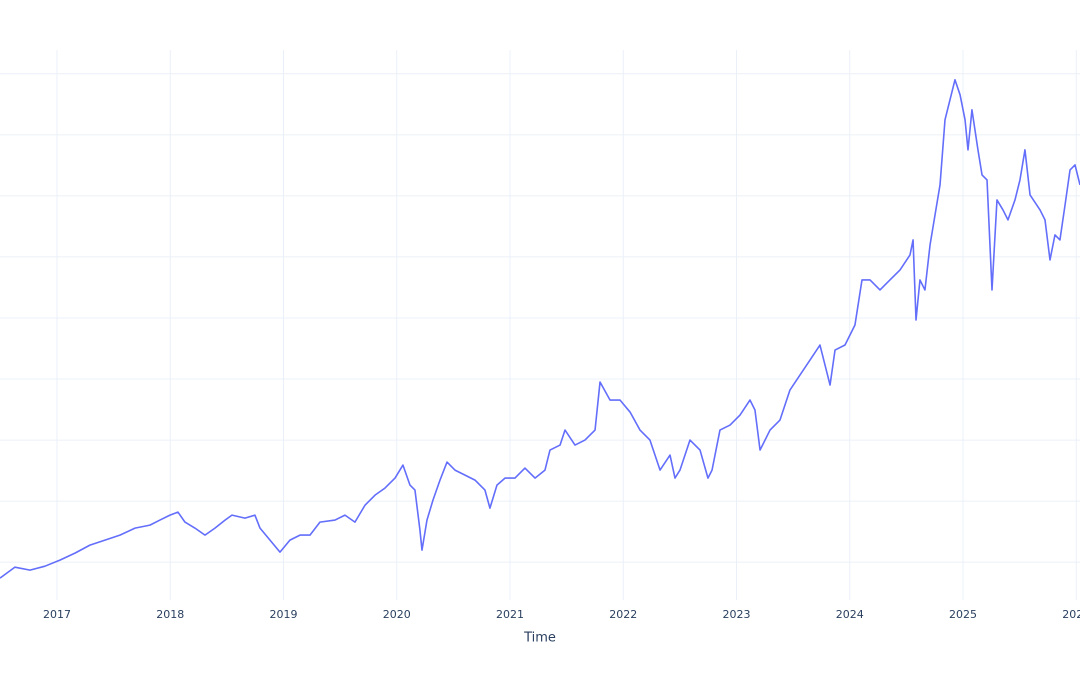 Image resolution: width=1080 pixels, height=675 pixels. What do you see at coordinates (1071, 614) in the screenshot?
I see `x-tick-label: 2026` at bounding box center [1071, 614].